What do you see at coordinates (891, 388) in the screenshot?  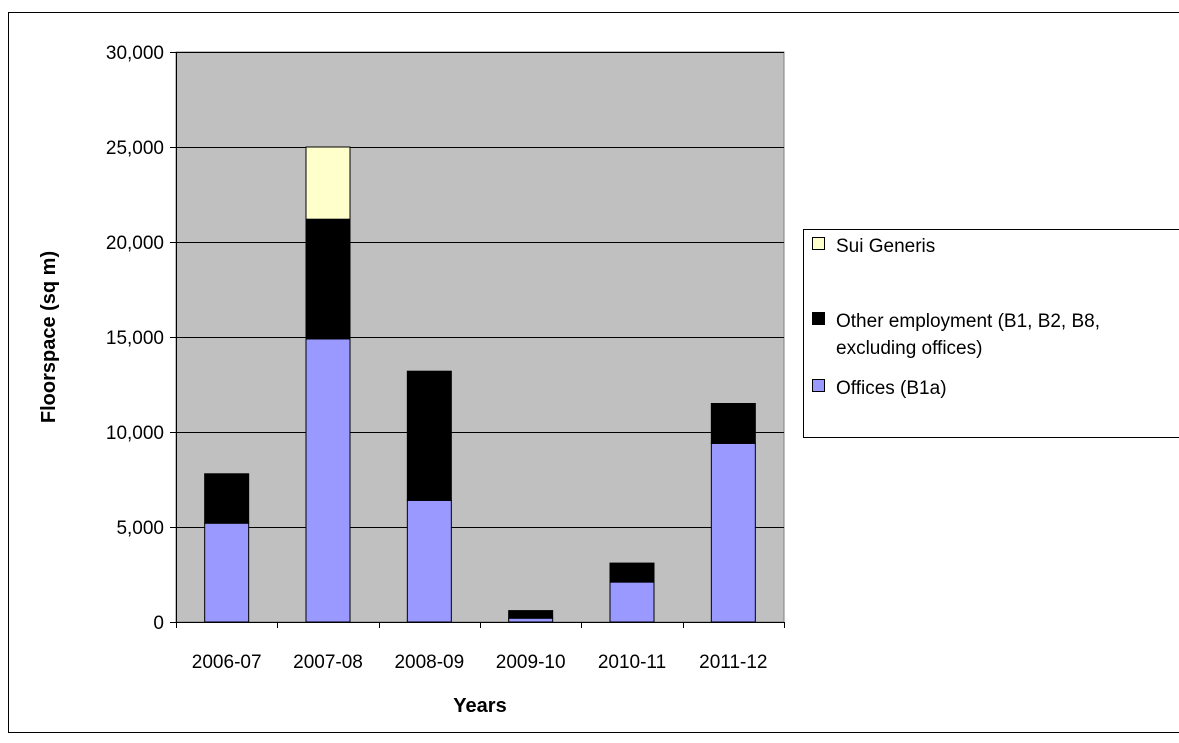 I see `legend-label: Offices (B1a)` at bounding box center [891, 388].